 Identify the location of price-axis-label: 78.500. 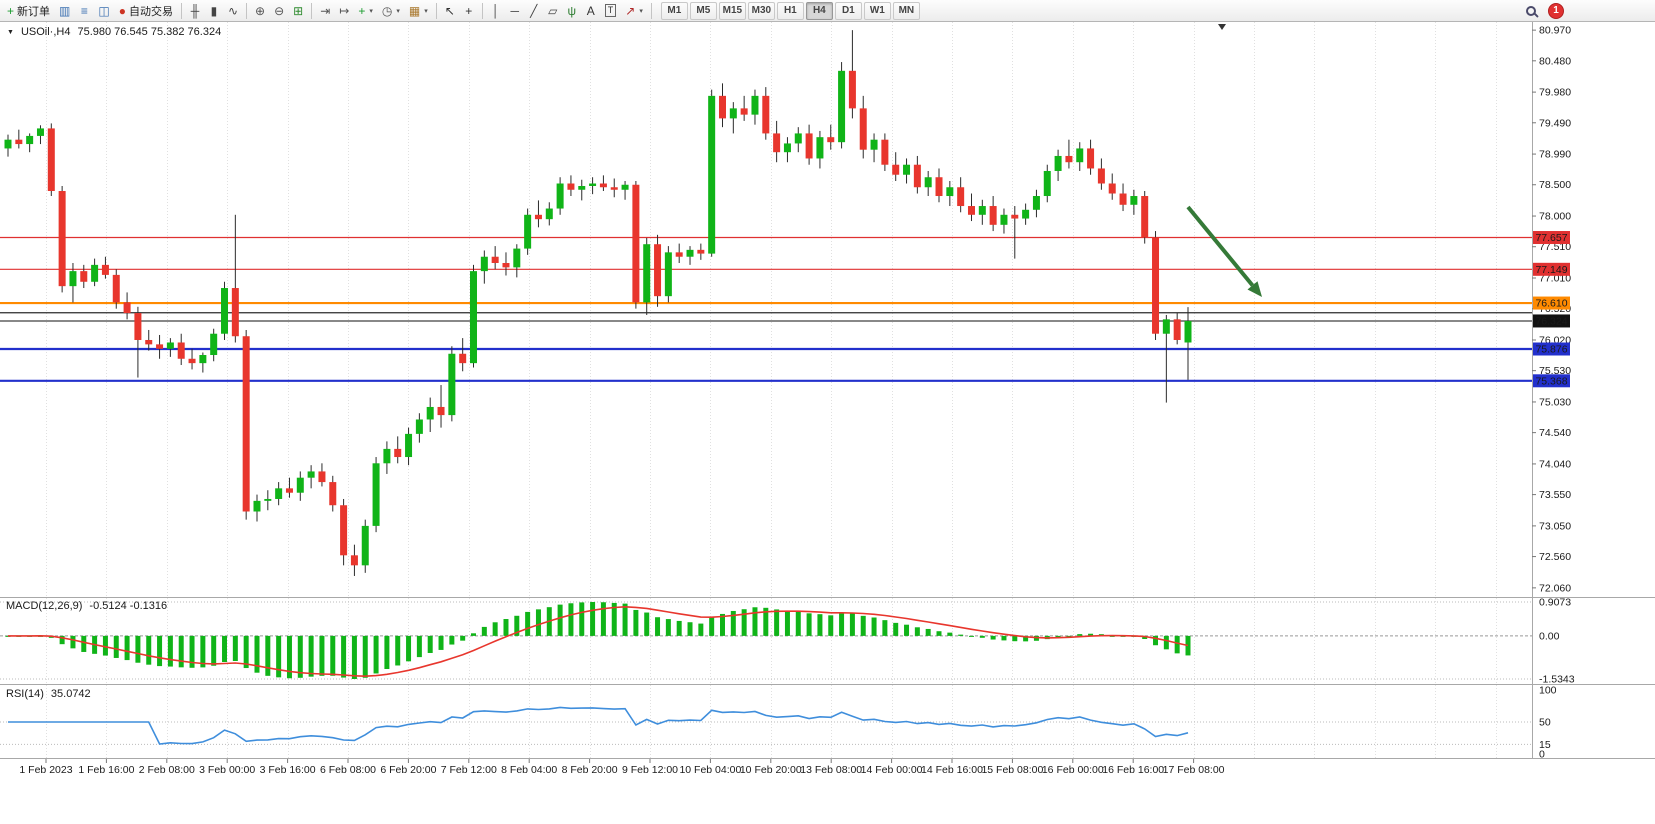
(1555, 185).